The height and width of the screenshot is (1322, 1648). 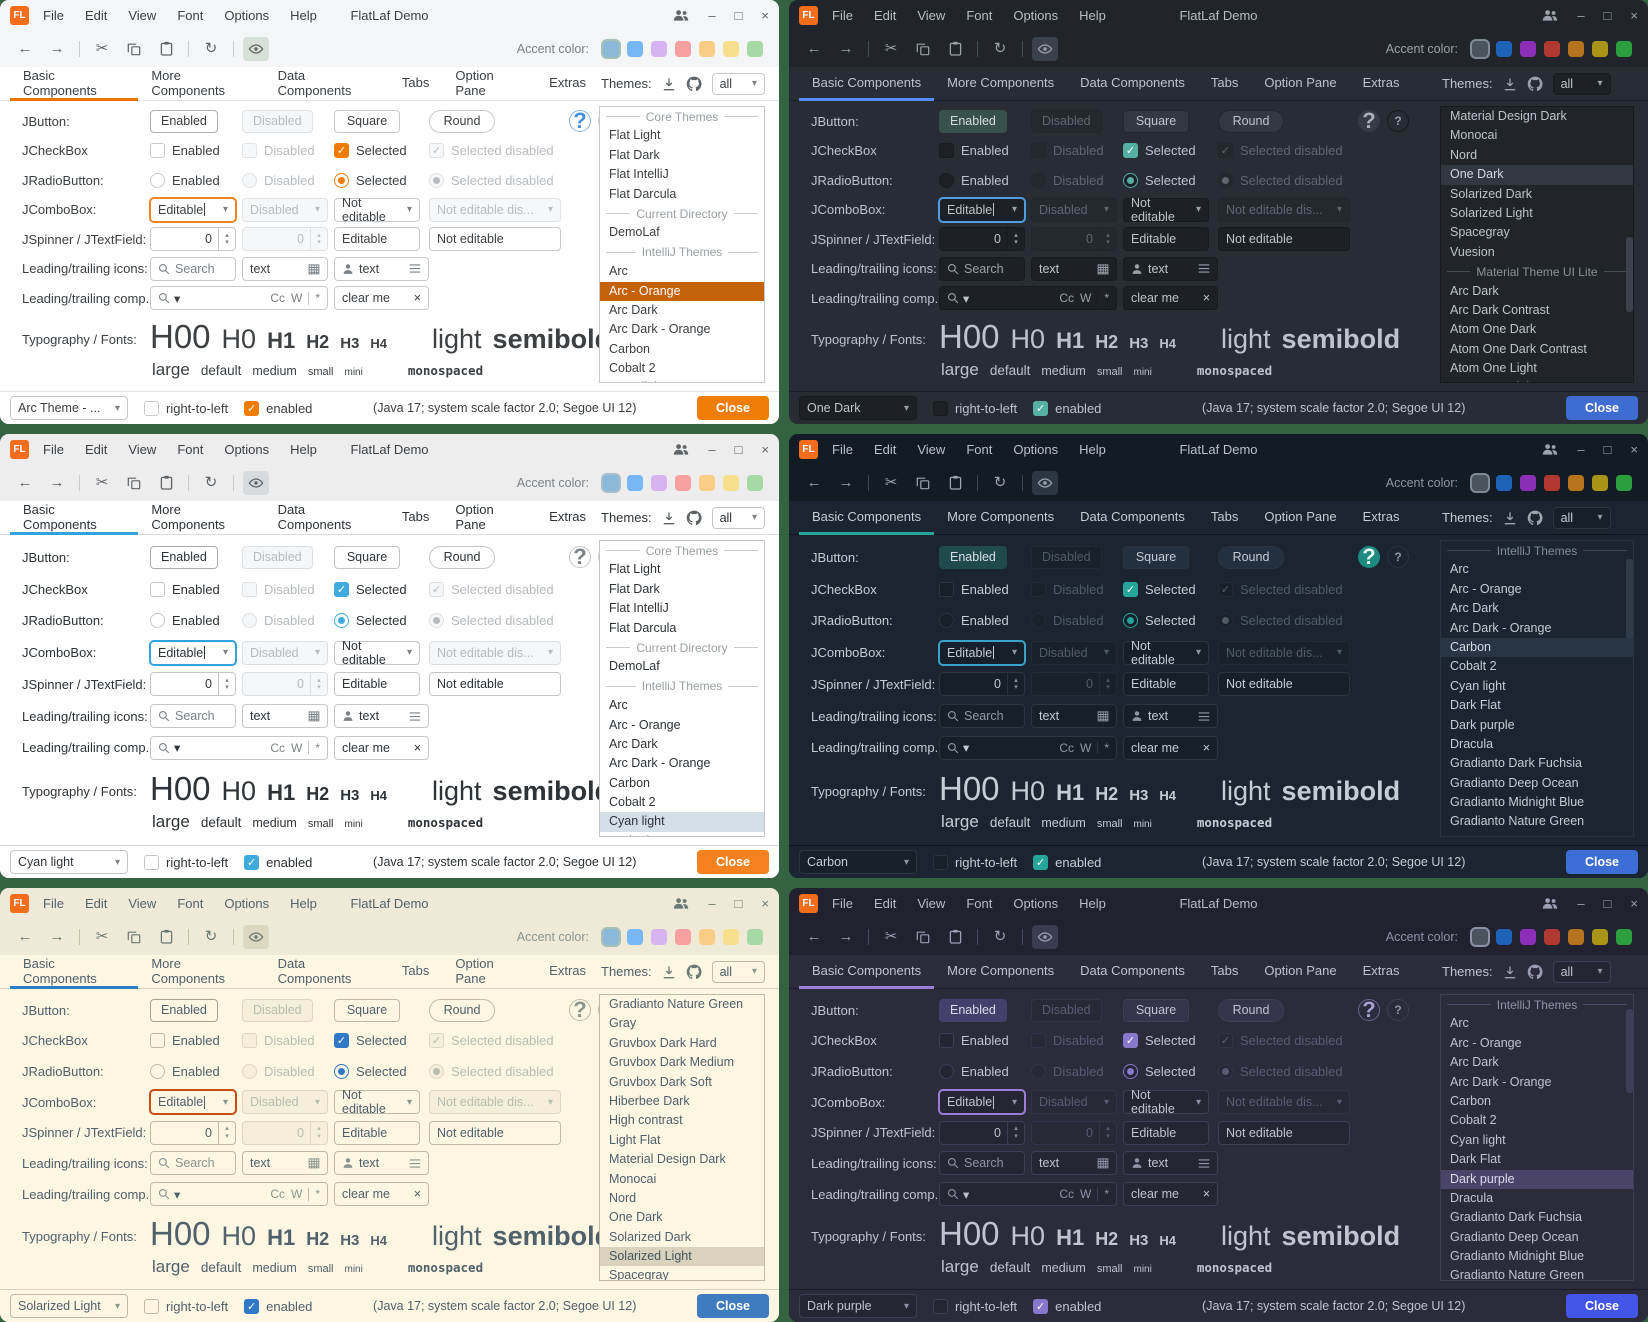 I want to click on download-icon, so click(x=1510, y=972).